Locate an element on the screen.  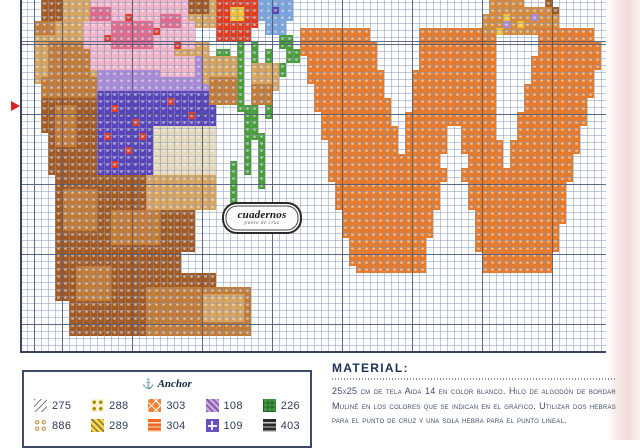
legend-item: 275 is located at coordinates (52, 405).